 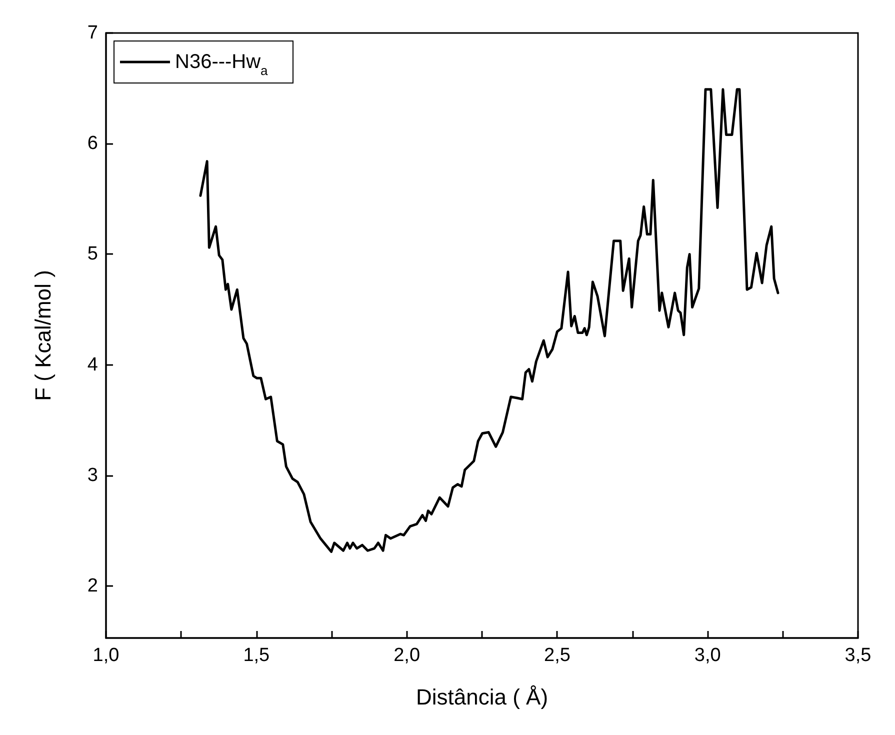 I want to click on y-tick-label: 6, so click(x=92, y=143).